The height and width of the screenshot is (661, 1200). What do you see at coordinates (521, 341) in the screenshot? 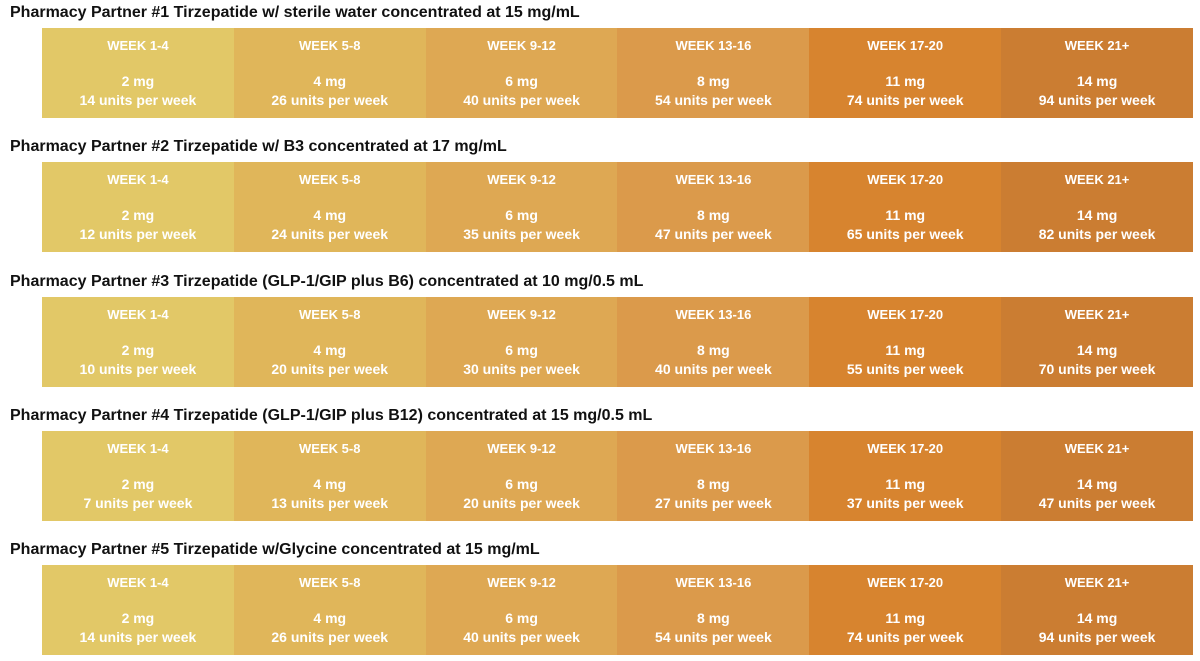
I see `dosage-cell: WEEK 9-12 6 mg 30 units per week` at bounding box center [521, 341].